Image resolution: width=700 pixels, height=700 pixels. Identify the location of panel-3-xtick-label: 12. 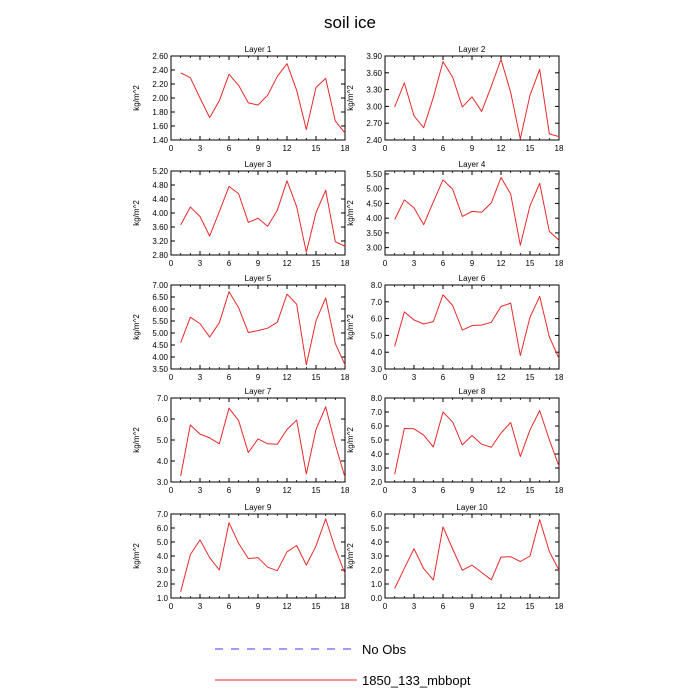
(287, 263).